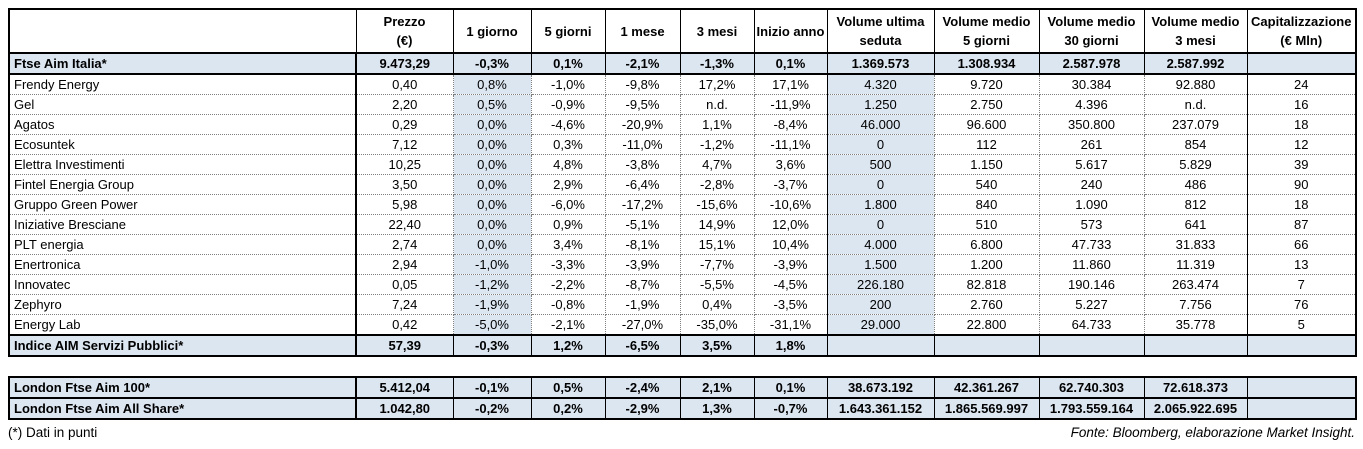  What do you see at coordinates (1196, 408) in the screenshot?
I see `cell-volume-medio-3-mesi: 2.065.922.695` at bounding box center [1196, 408].